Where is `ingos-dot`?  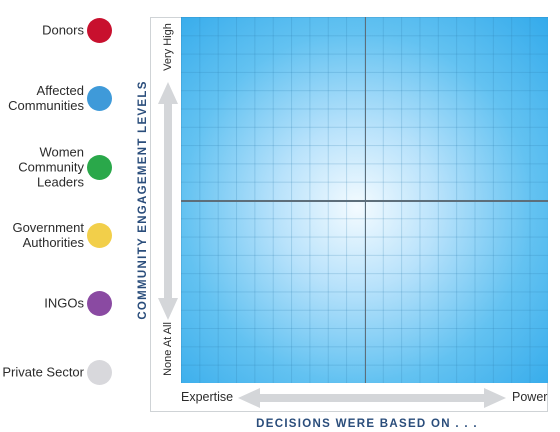
ingos-dot is located at coordinates (99, 303).